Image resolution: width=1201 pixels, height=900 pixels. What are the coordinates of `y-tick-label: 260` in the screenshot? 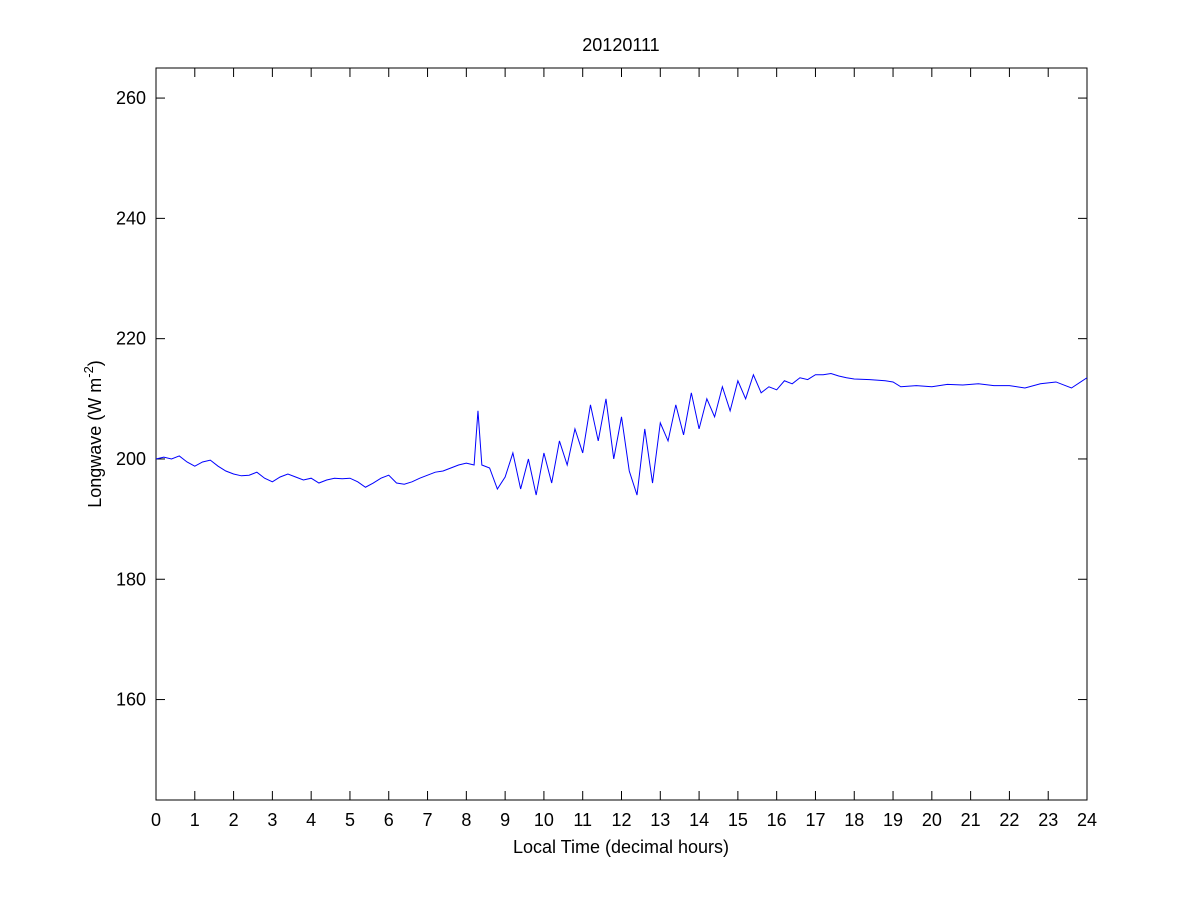 It's located at (131, 98).